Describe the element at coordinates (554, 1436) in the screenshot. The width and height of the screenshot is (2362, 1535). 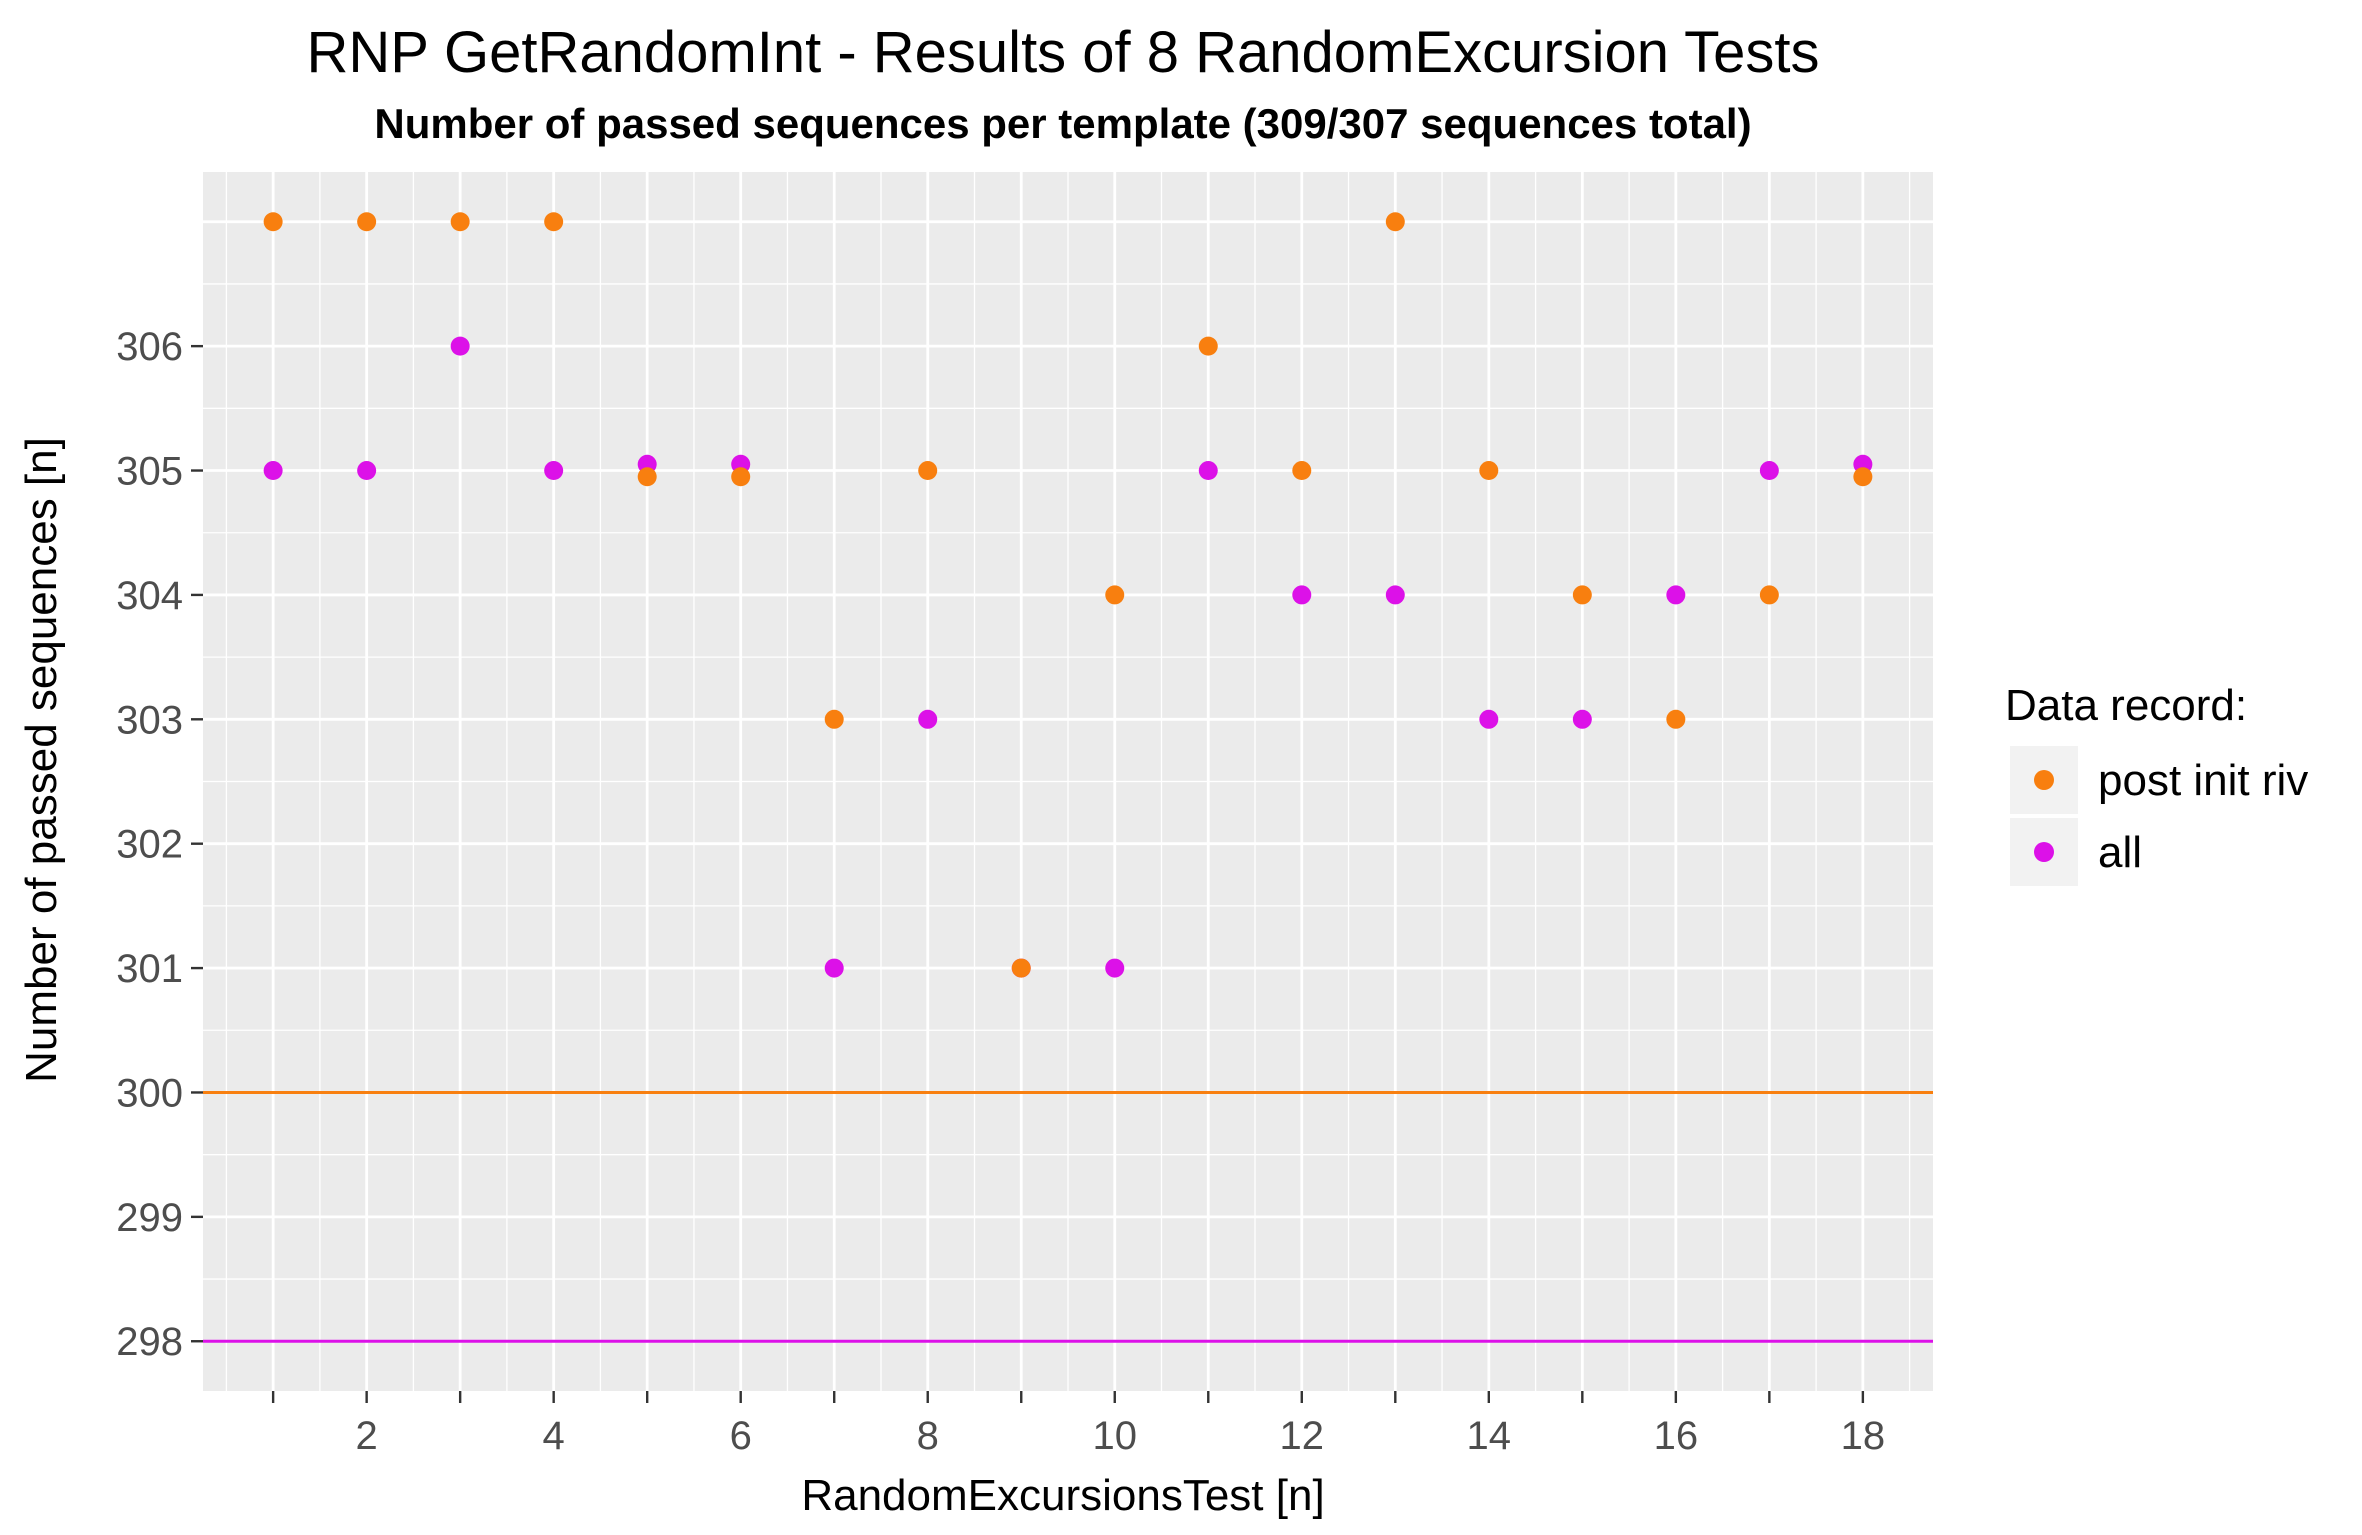
I see `x-tick-label: 4` at that location.